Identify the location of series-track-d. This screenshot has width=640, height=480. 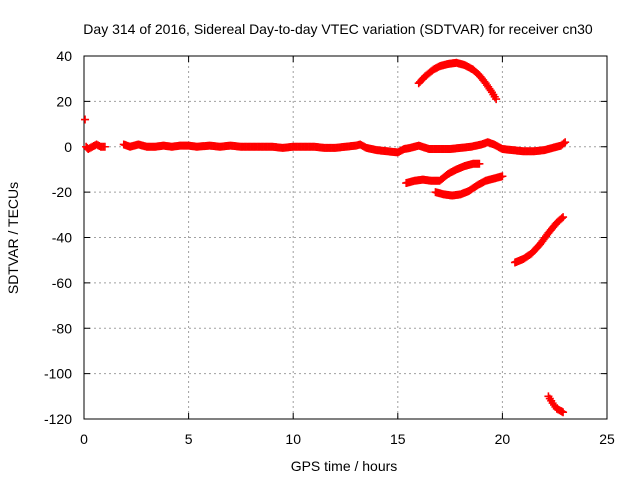
(556, 404).